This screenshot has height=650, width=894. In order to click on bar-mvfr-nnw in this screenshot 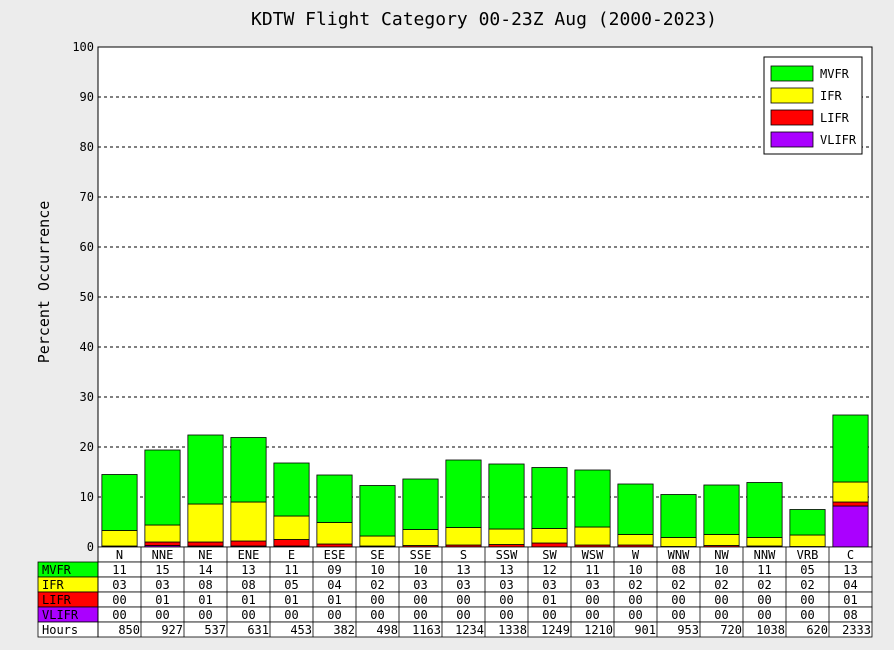, I will do `click(764, 510)`.